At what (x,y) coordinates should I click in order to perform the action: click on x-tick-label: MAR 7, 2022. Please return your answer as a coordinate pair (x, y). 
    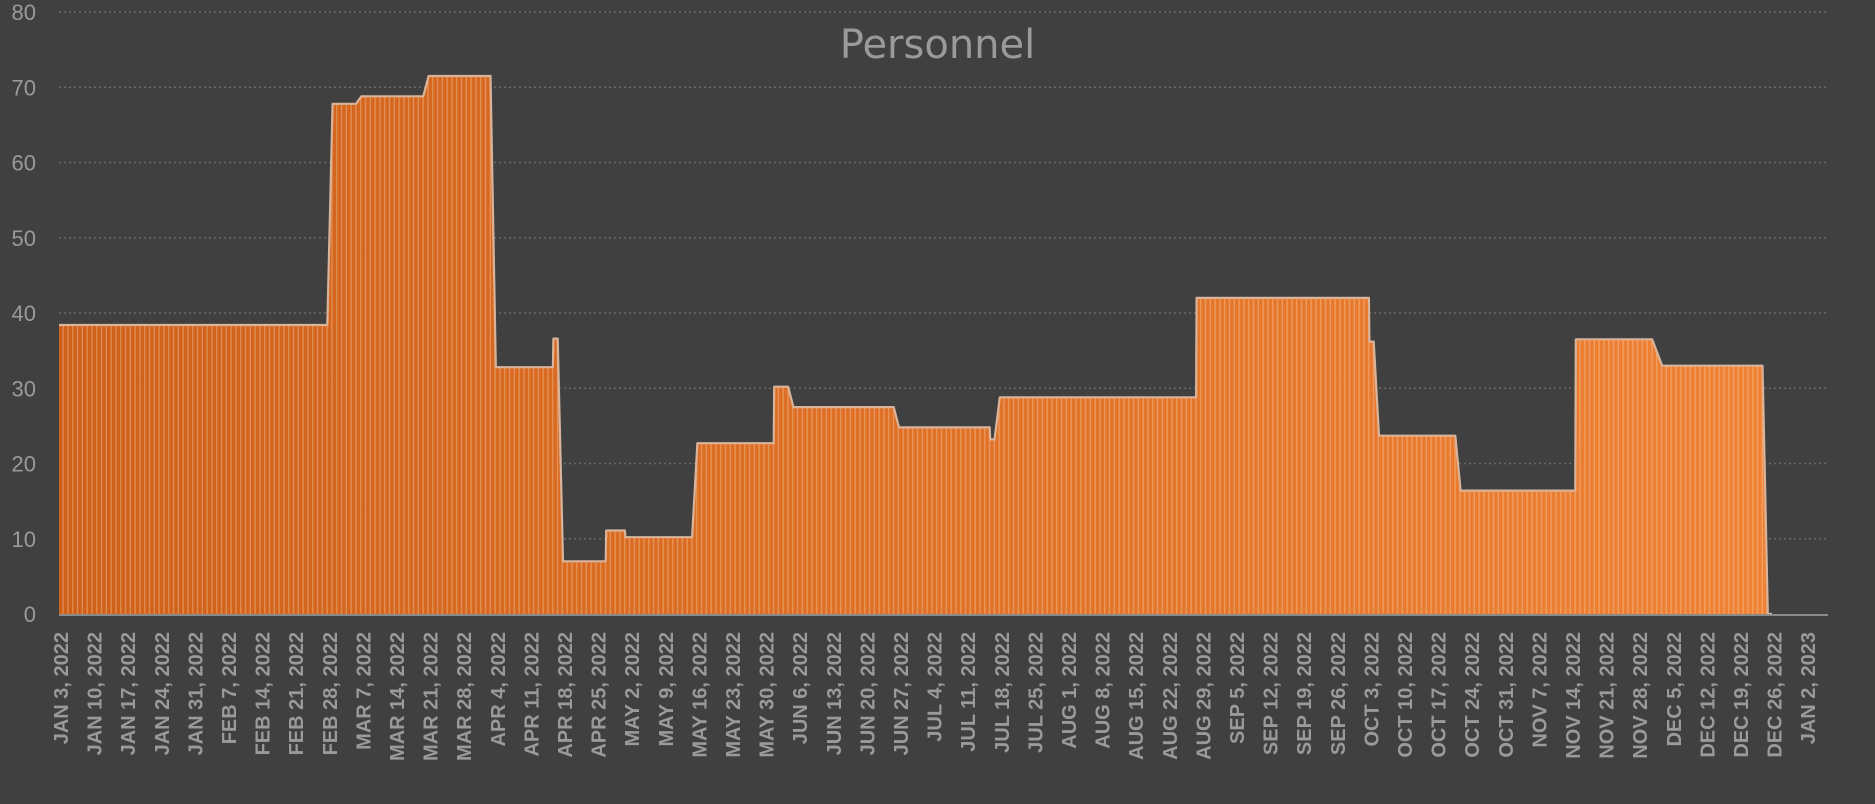
    Looking at the image, I should click on (364, 691).